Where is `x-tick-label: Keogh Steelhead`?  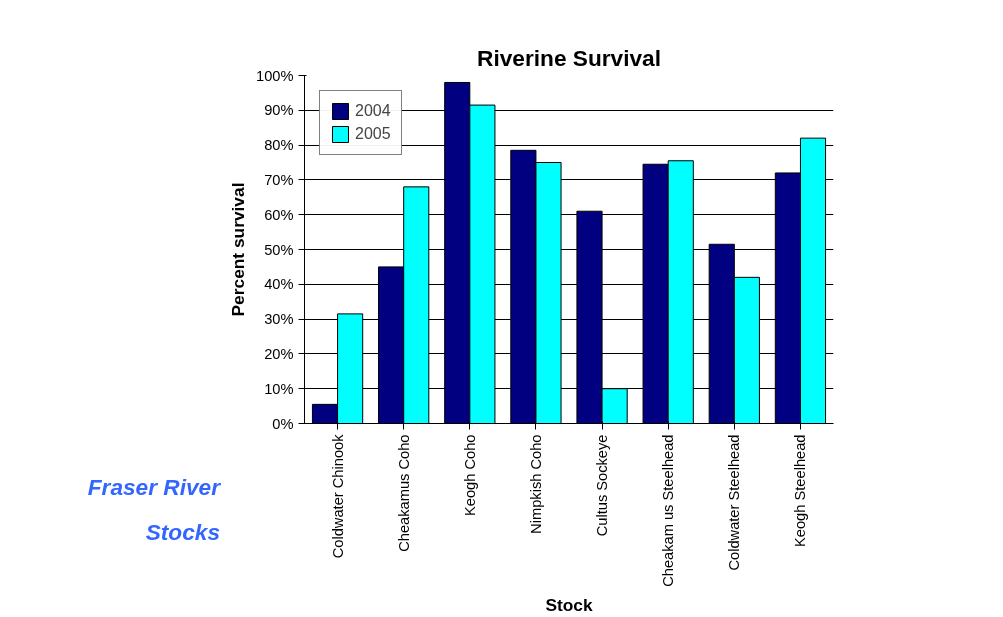 x-tick-label: Keogh Steelhead is located at coordinates (800, 490).